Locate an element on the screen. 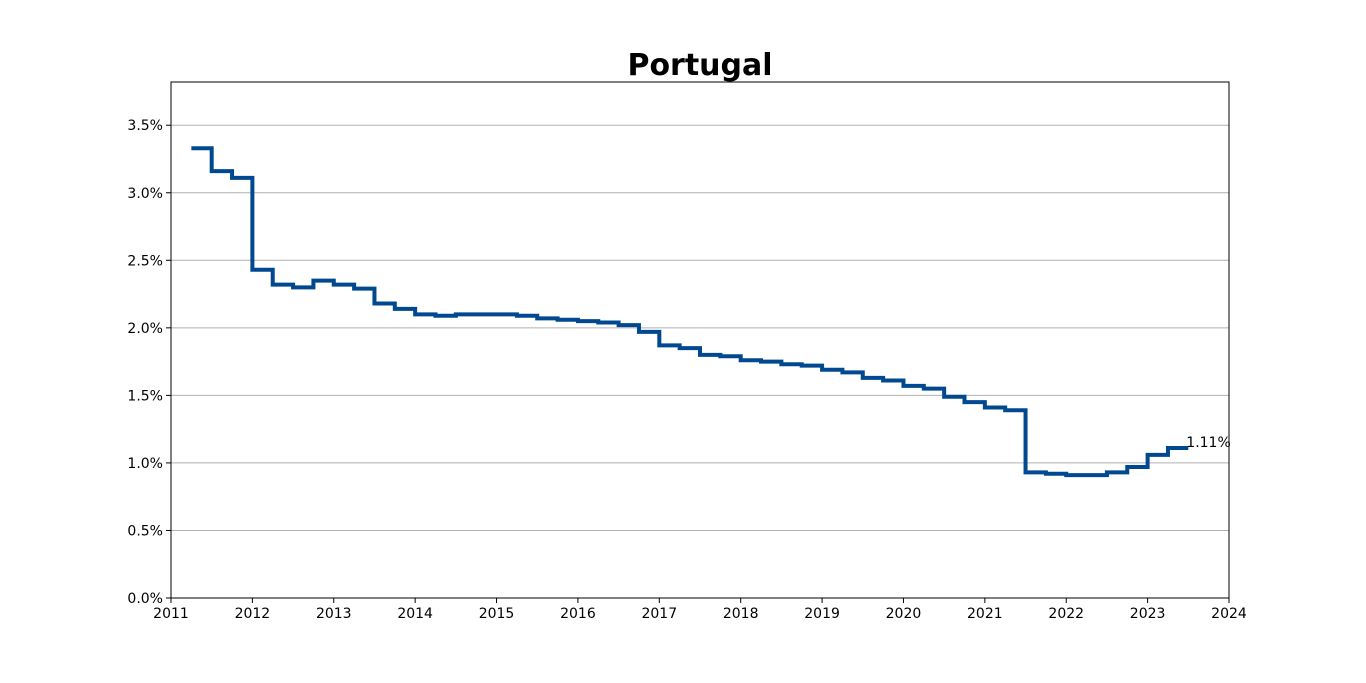 The width and height of the screenshot is (1366, 683). y-tick-label: 1.0% is located at coordinates (145, 464).